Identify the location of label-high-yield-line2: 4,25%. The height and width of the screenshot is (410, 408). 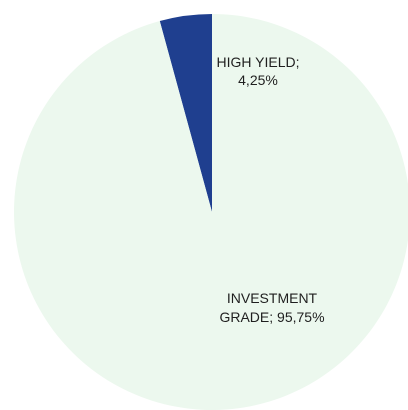
(258, 80).